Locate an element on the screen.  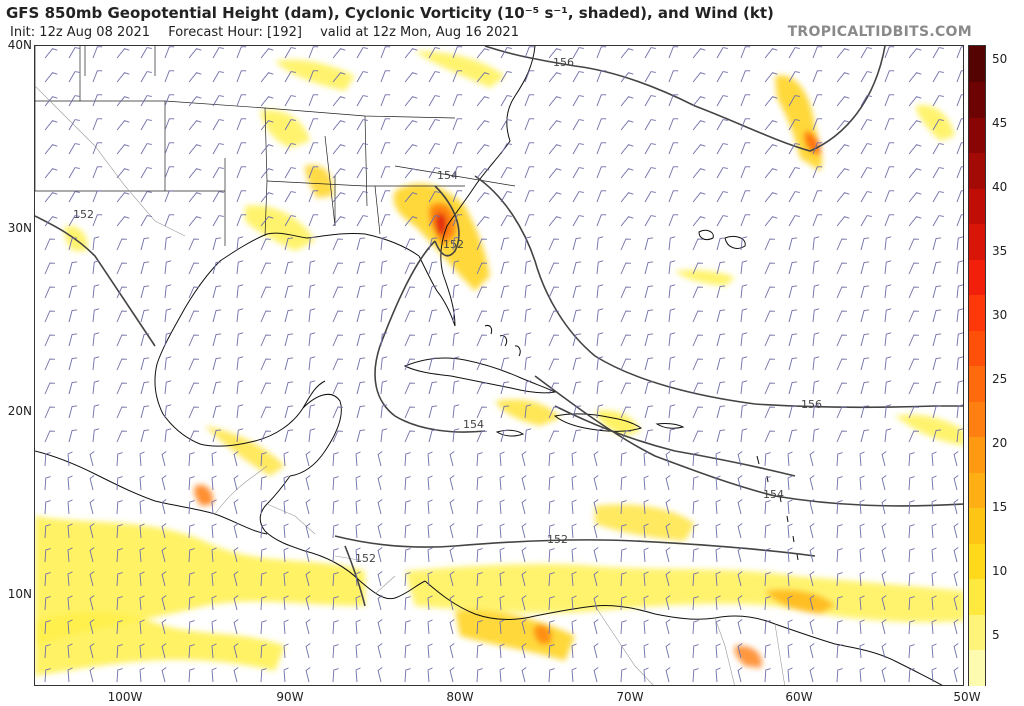
colorbar-label: 5 is located at coordinates (996, 635).